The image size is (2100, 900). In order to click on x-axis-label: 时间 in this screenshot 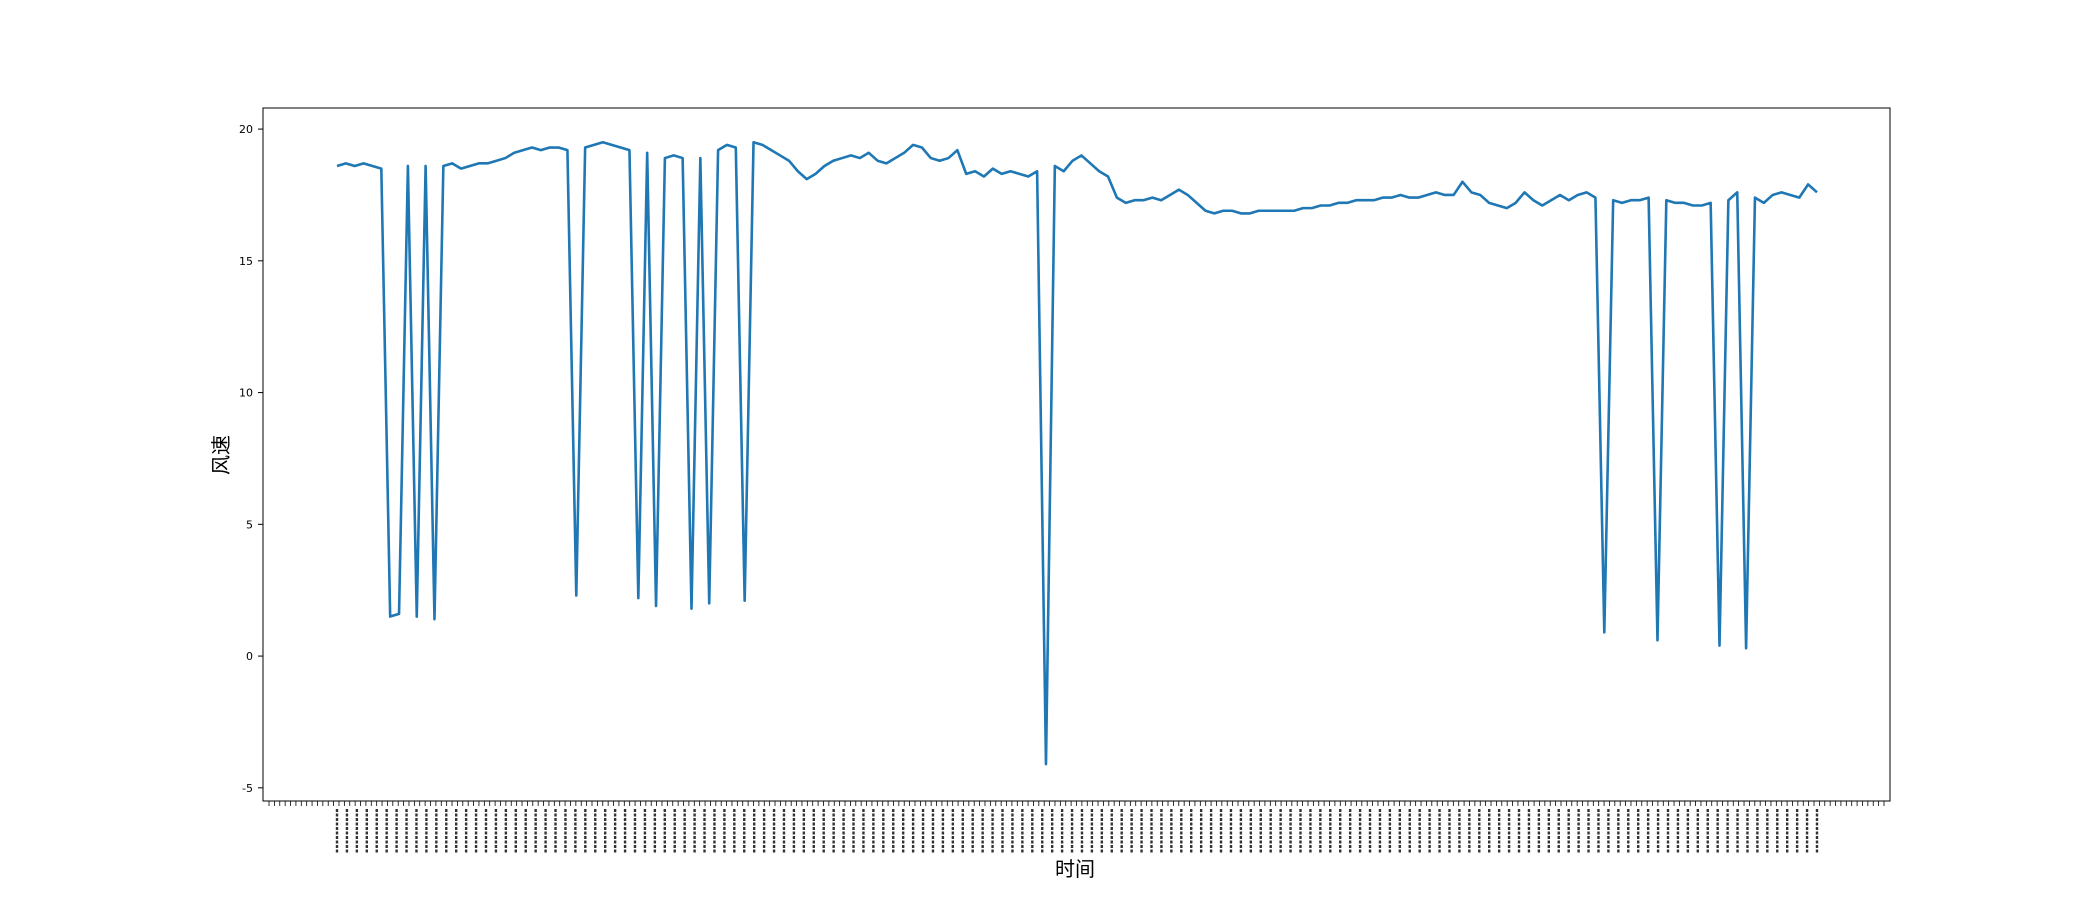, I will do `click(1075, 869)`.